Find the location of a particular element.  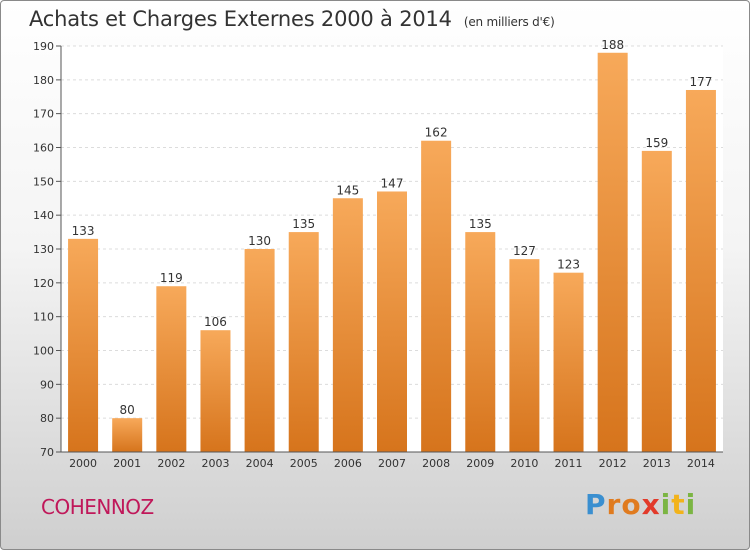

x-tick-label: 2009 is located at coordinates (480, 463).